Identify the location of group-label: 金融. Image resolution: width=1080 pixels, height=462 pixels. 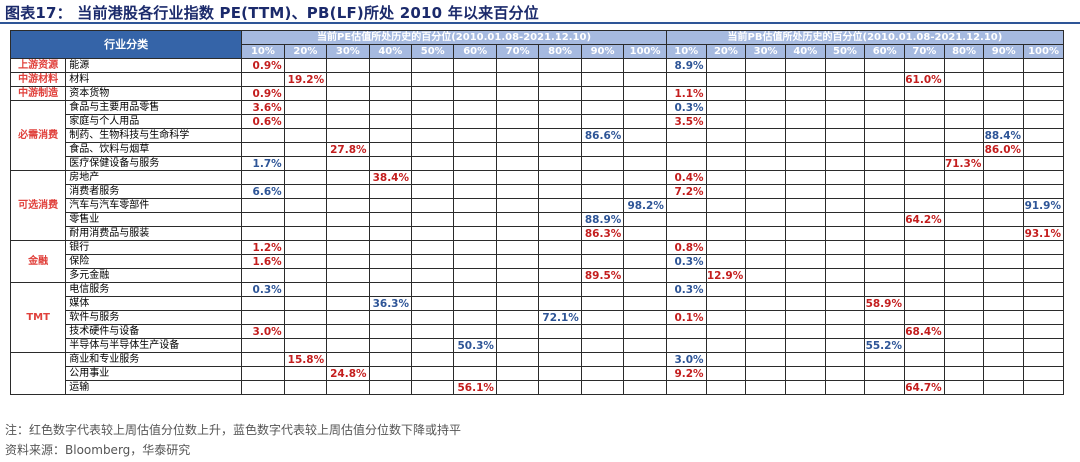
(38, 261).